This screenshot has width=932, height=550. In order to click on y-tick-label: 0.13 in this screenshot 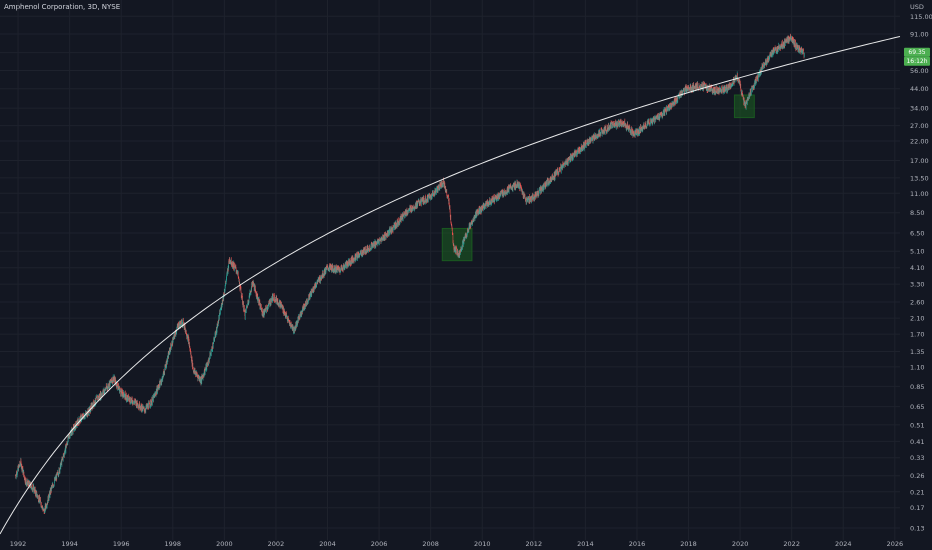, I will do `click(917, 528)`.